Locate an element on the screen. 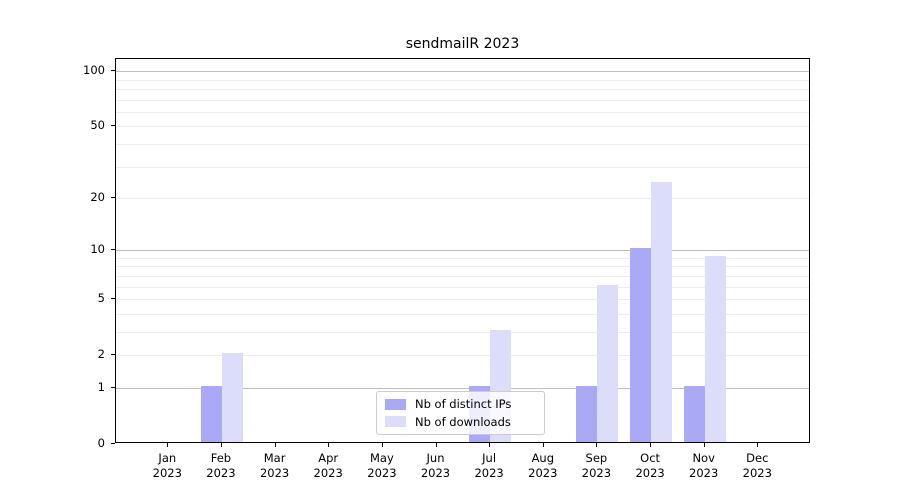 The width and height of the screenshot is (900, 500). bar-downloads-oct is located at coordinates (662, 311).